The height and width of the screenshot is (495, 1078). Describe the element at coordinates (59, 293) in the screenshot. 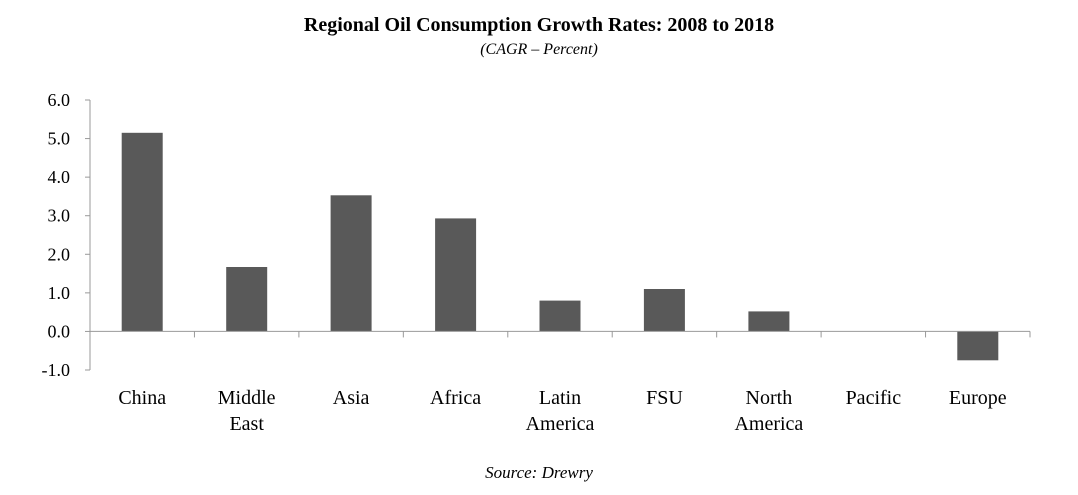

I see `y-tick-label: 1.0` at that location.